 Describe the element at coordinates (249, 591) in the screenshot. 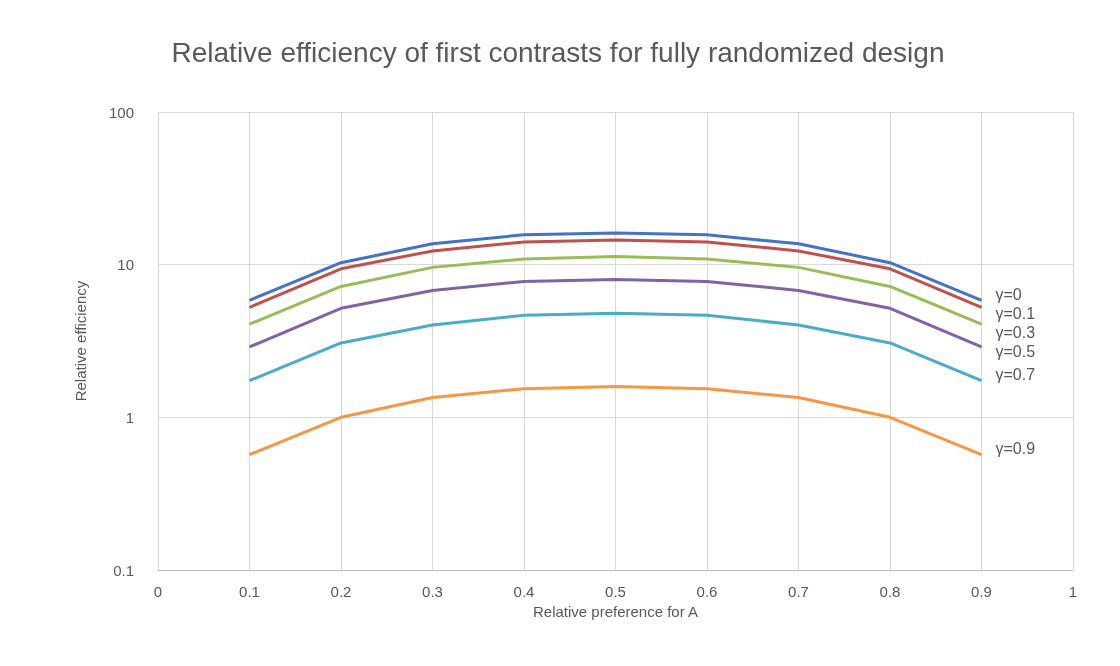

I see `x-tick-label: 0.1` at that location.